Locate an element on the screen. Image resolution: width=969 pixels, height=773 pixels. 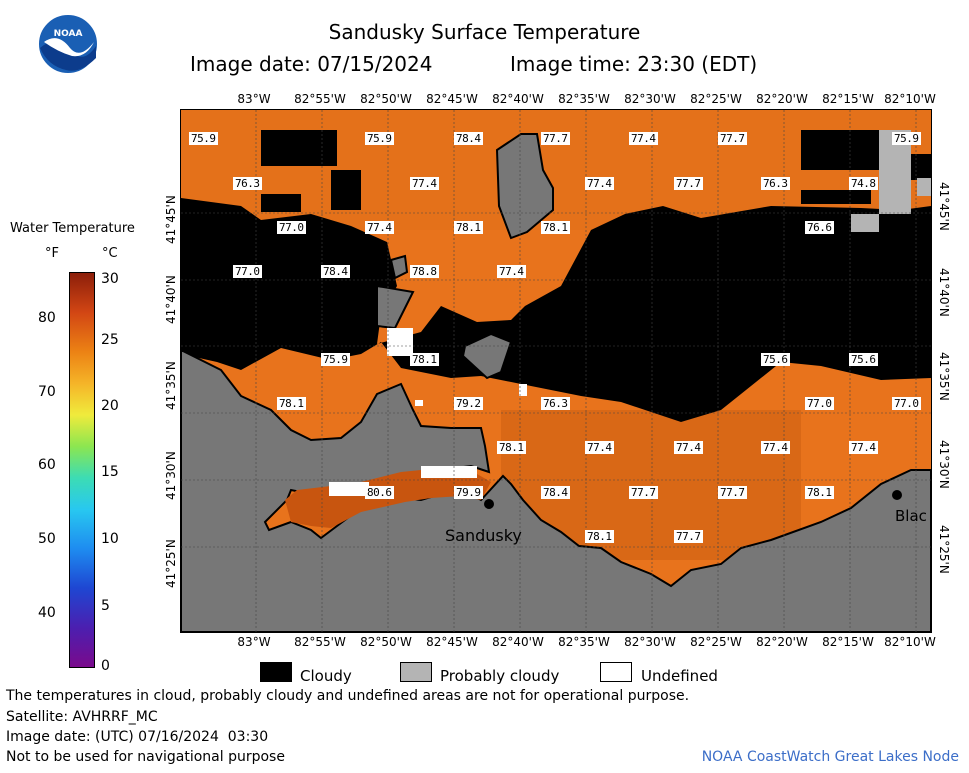
temp-label: 80.6 is located at coordinates (379, 492).